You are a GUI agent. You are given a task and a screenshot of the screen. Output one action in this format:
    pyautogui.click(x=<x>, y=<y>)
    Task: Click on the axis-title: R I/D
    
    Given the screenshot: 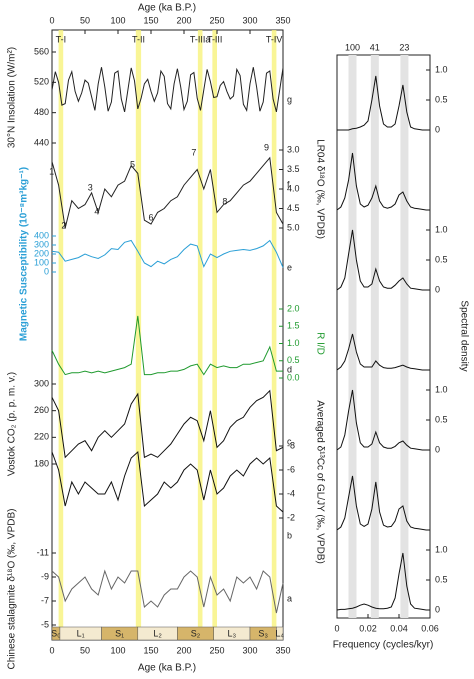 What is the action you would take?
    pyautogui.click(x=319, y=343)
    